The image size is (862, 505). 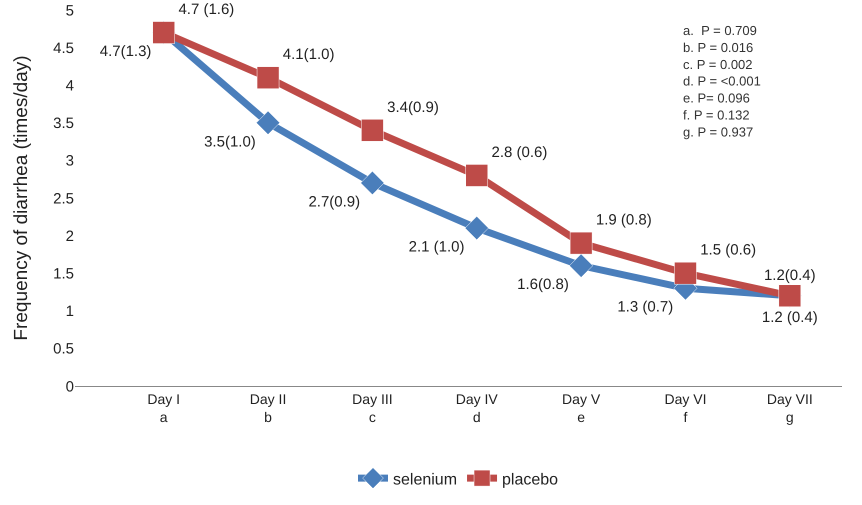 I want to click on y-tick-label: 2.5, so click(x=63, y=199).